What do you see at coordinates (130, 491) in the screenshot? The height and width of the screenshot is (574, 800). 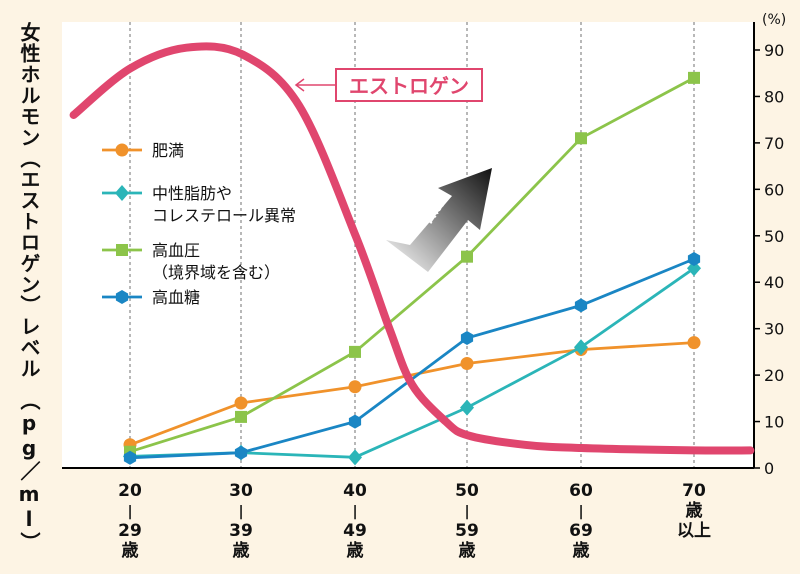 I see `x-tick-label-0-0: 20` at bounding box center [130, 491].